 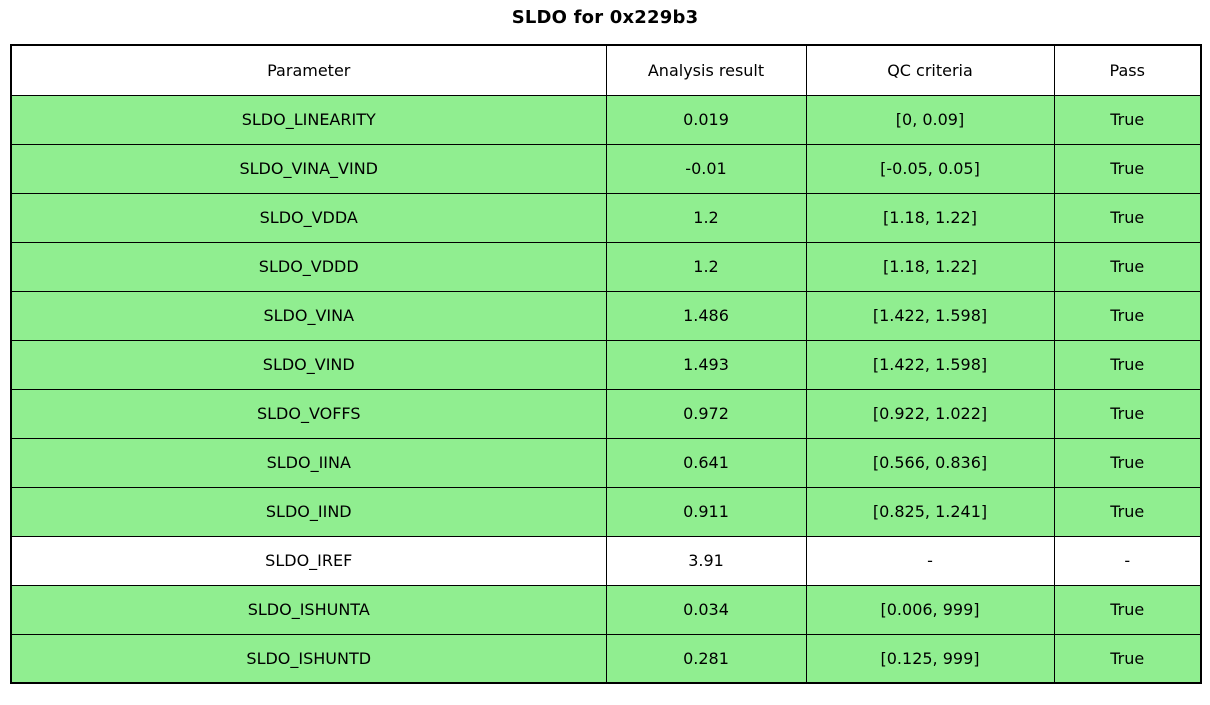 What do you see at coordinates (308, 168) in the screenshot?
I see `parameter-cell: SLDO_VINA_VIND` at bounding box center [308, 168].